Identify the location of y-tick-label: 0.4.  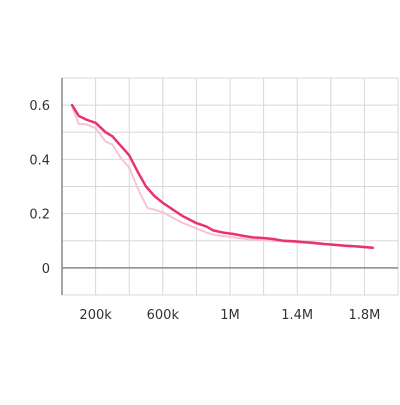
(39, 160).